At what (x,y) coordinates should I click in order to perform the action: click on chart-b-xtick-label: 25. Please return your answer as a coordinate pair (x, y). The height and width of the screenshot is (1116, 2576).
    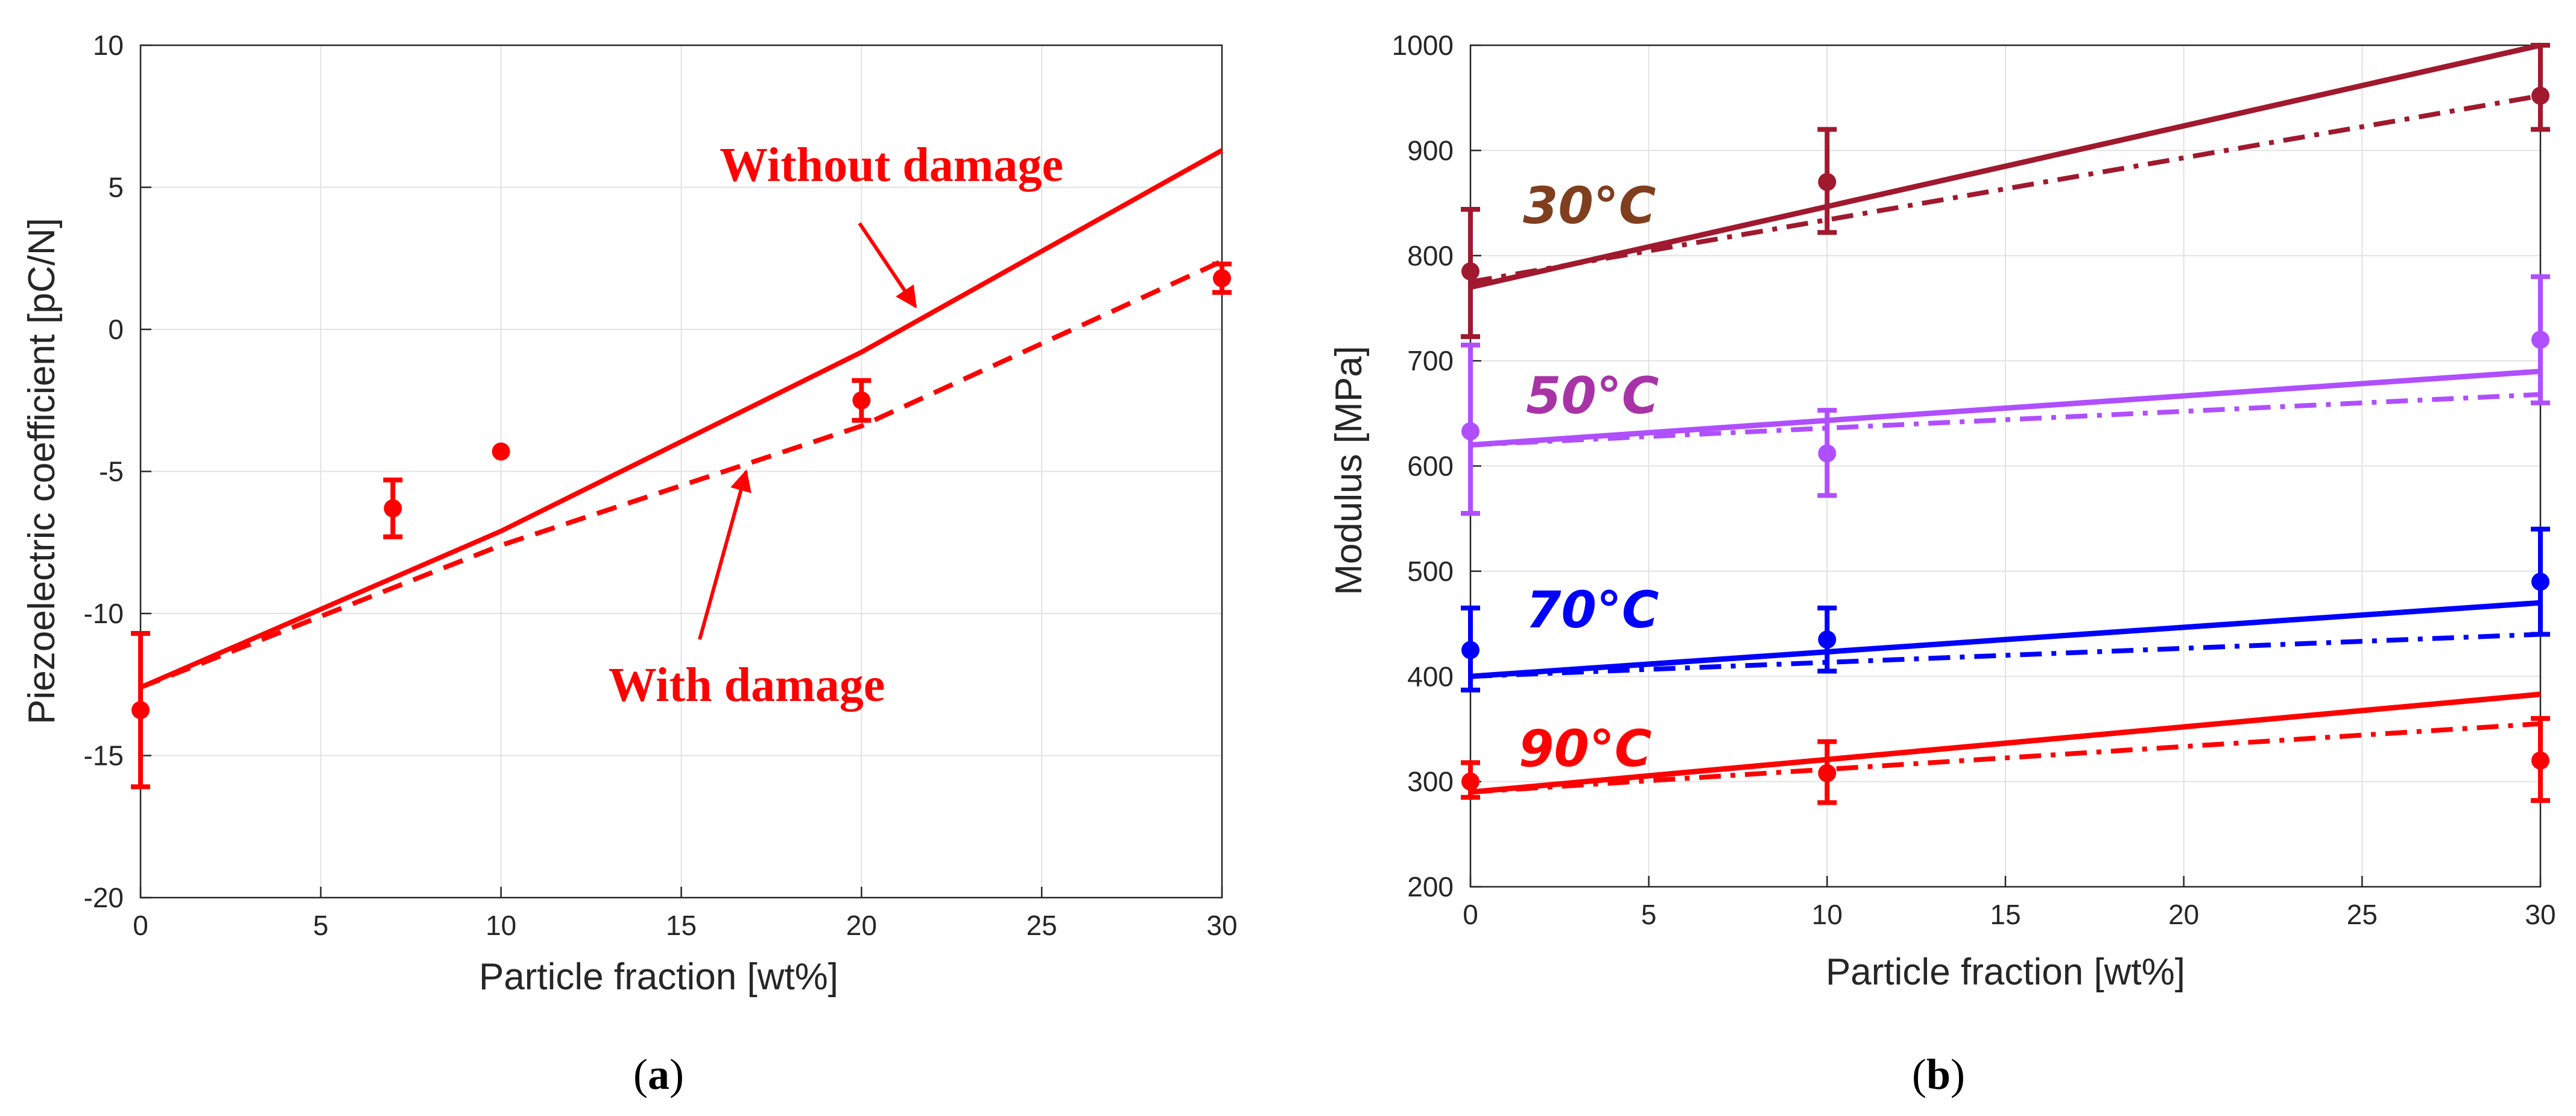
    Looking at the image, I should click on (2362, 914).